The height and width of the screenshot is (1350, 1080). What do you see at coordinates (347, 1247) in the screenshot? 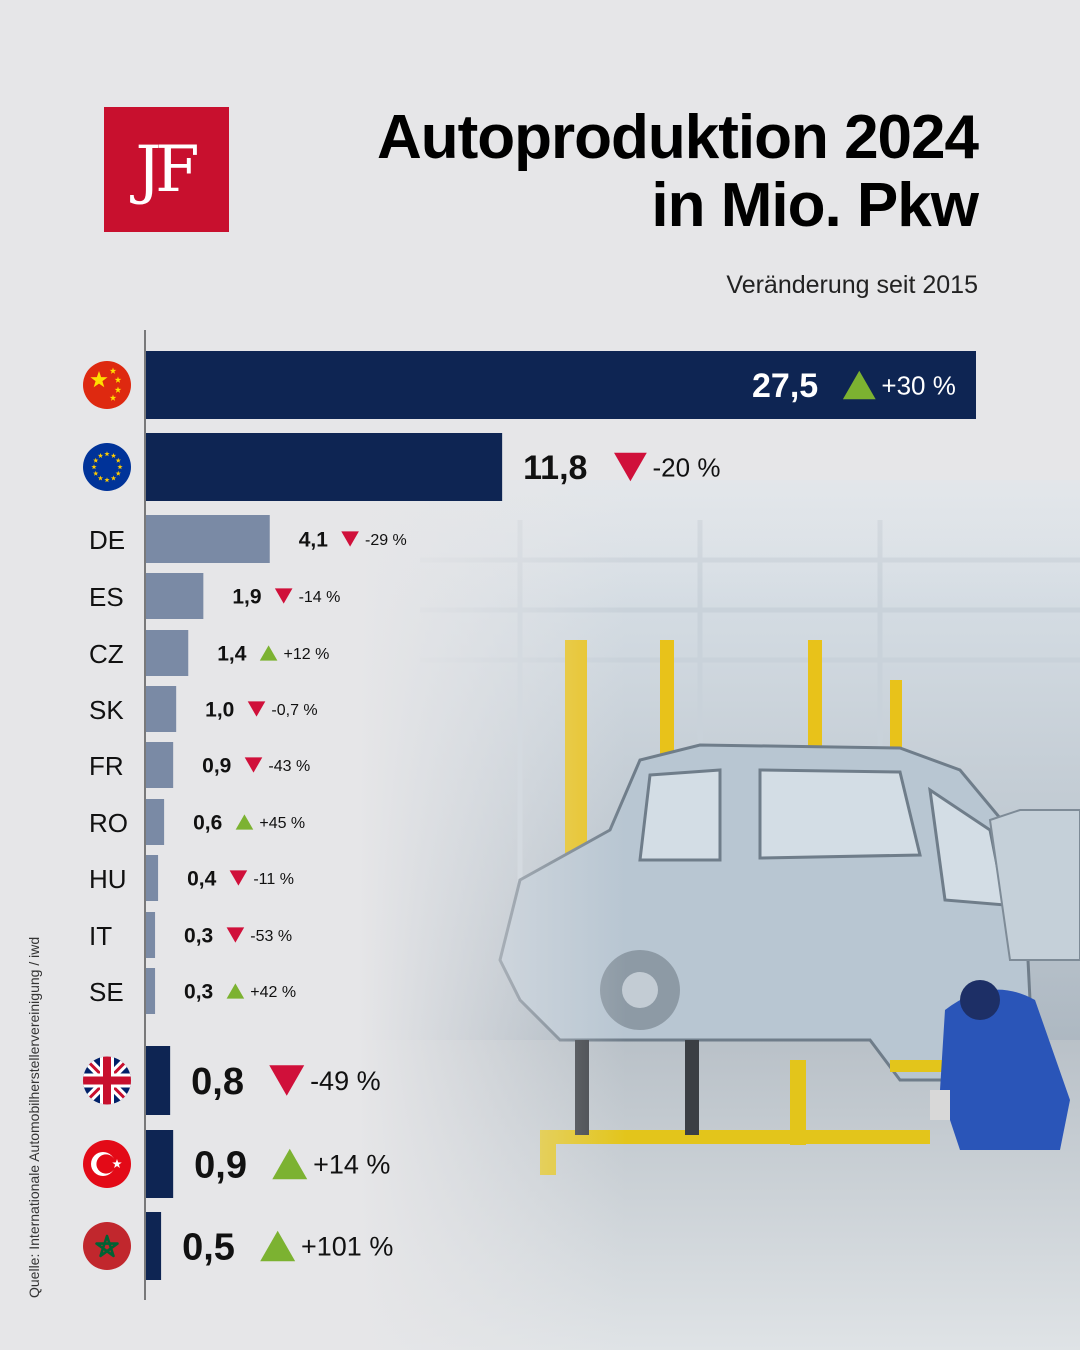
I see `change-label: +101 %` at bounding box center [347, 1247].